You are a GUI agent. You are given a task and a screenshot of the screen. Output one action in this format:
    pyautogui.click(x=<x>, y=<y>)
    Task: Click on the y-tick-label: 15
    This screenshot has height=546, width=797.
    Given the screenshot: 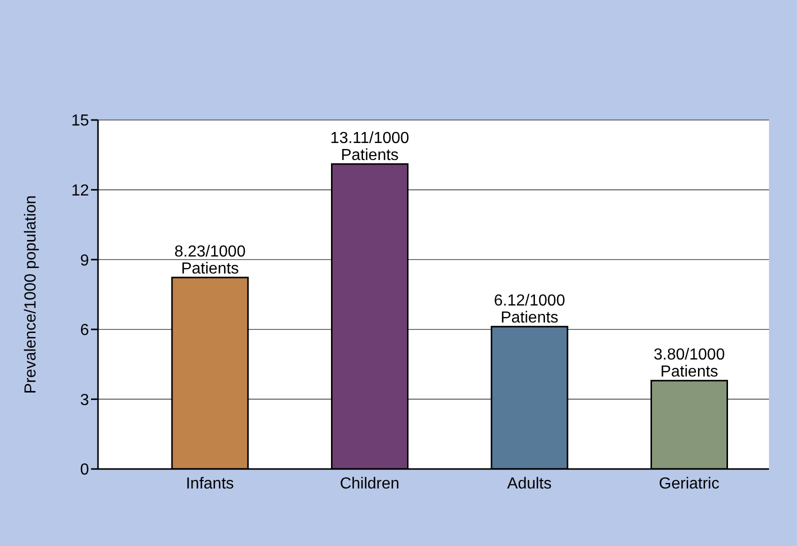 What is the action you would take?
    pyautogui.click(x=80, y=121)
    